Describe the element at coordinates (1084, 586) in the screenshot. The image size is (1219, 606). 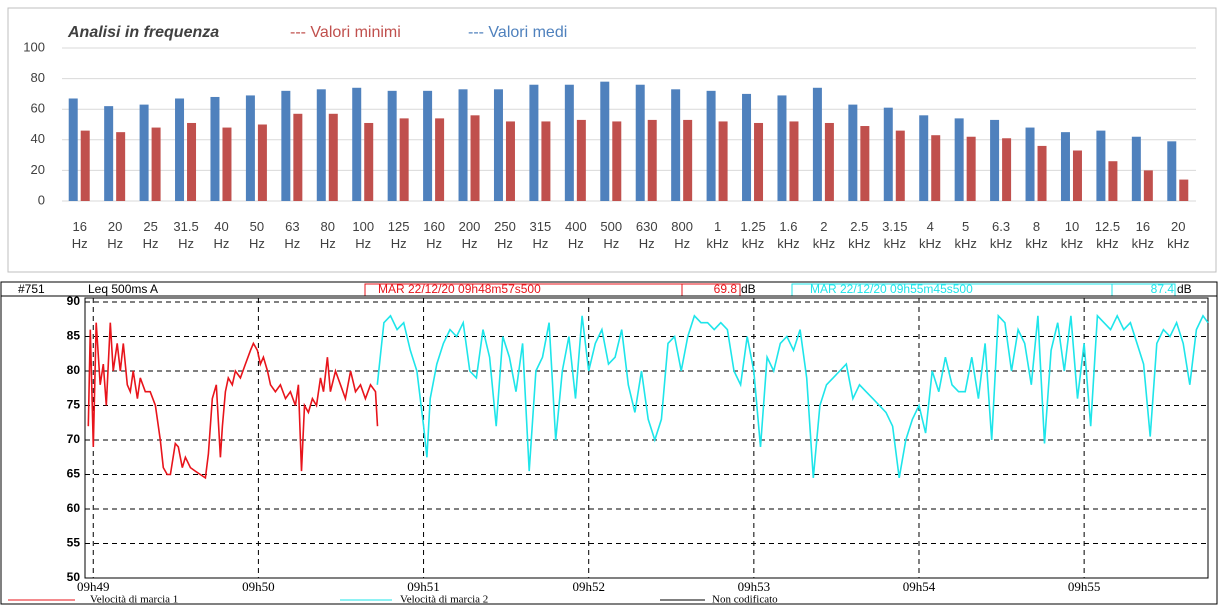
I see `x-tick-label: 09h55` at that location.